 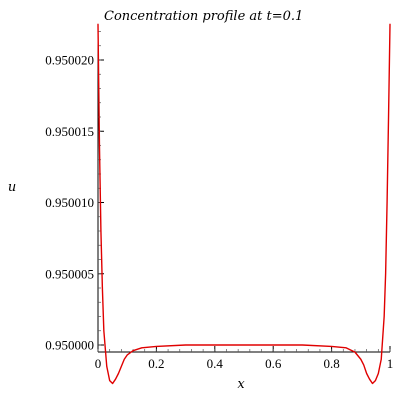 I want to click on x-axis-label: x, so click(x=241, y=384).